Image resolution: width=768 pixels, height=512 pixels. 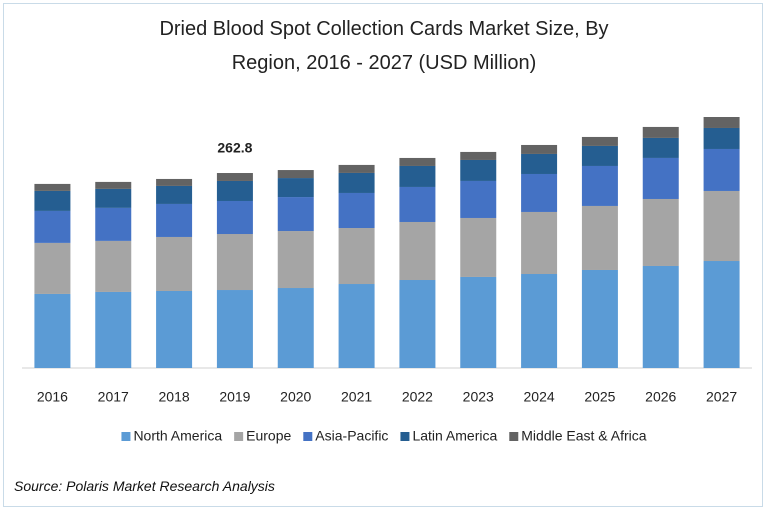 What do you see at coordinates (295, 397) in the screenshot?
I see `x-tick-label: 2020` at bounding box center [295, 397].